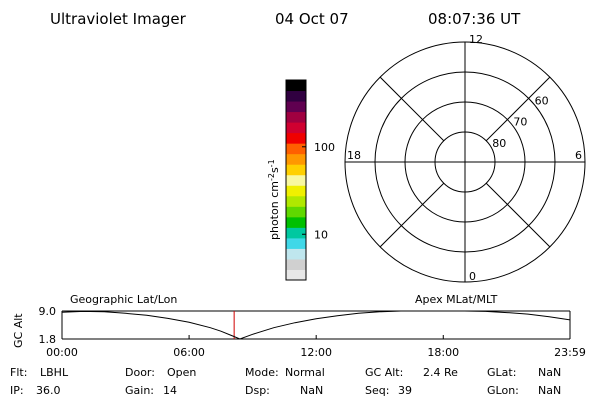 This screenshot has width=600, height=400. Describe the element at coordinates (324, 147) in the screenshot. I see `colorbar-tick-label: 100` at that location.